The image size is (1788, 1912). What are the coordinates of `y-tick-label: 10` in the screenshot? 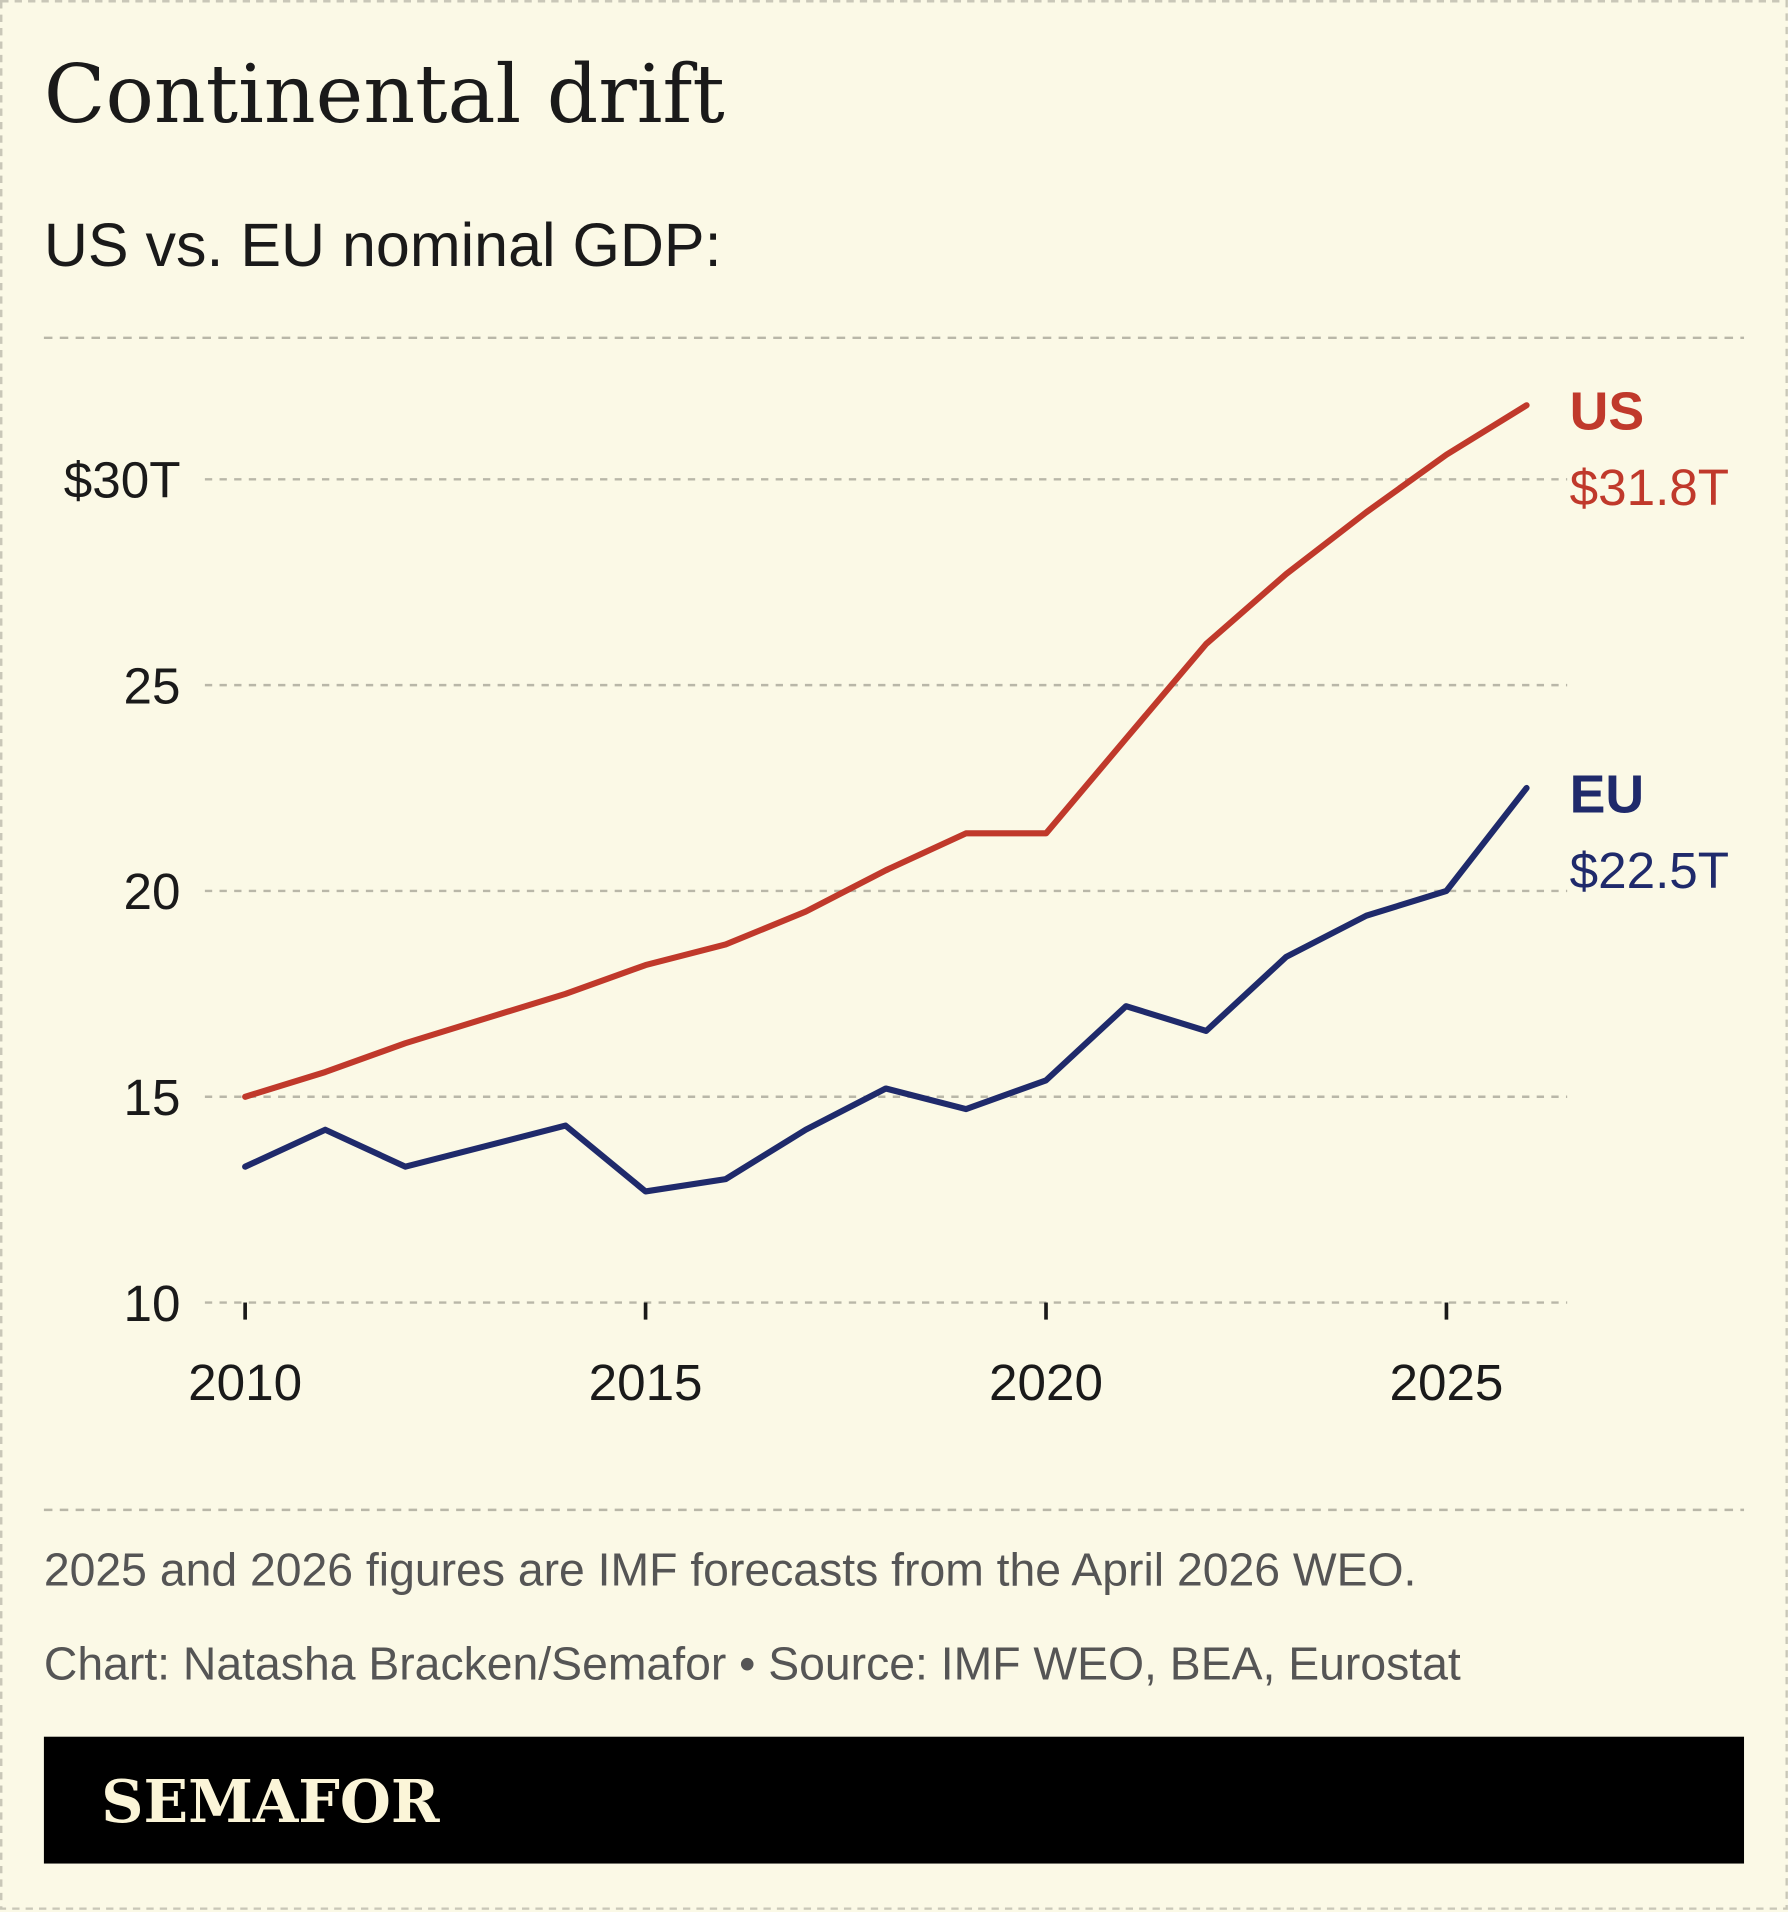 It's located at (152, 1303).